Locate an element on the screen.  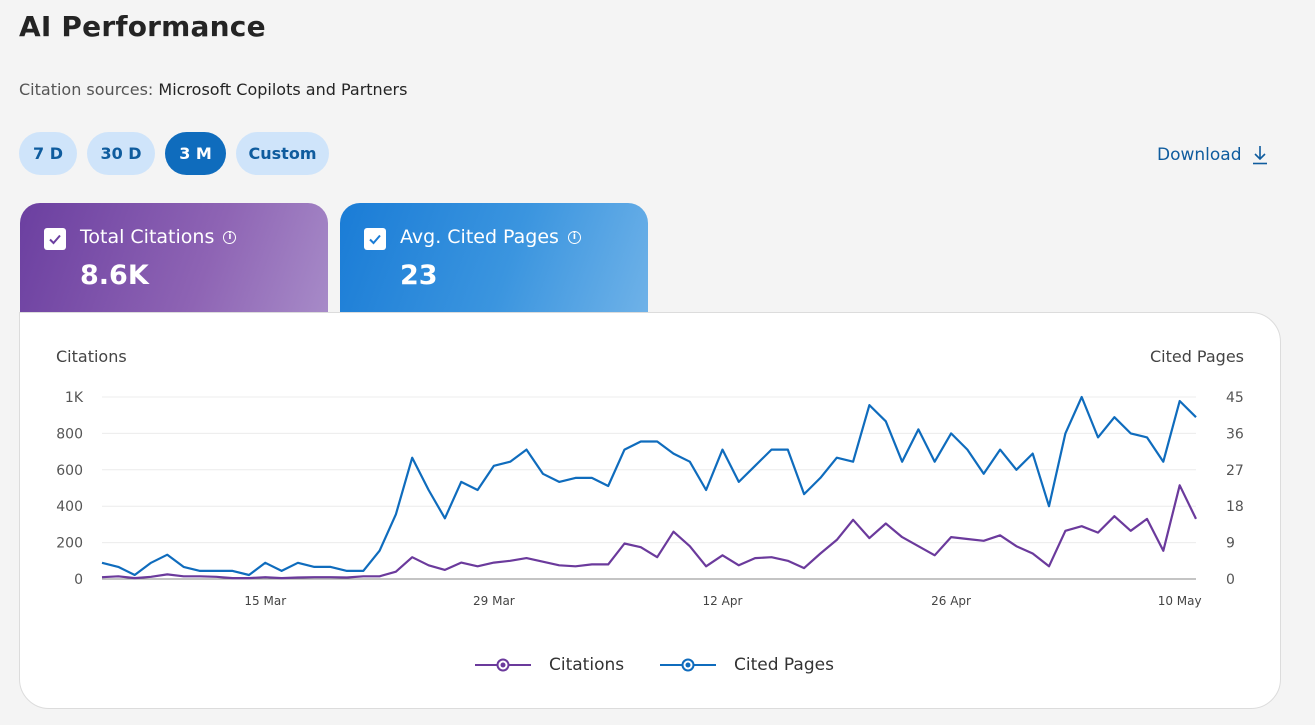
right-tick-label: 36 is located at coordinates (1235, 434).